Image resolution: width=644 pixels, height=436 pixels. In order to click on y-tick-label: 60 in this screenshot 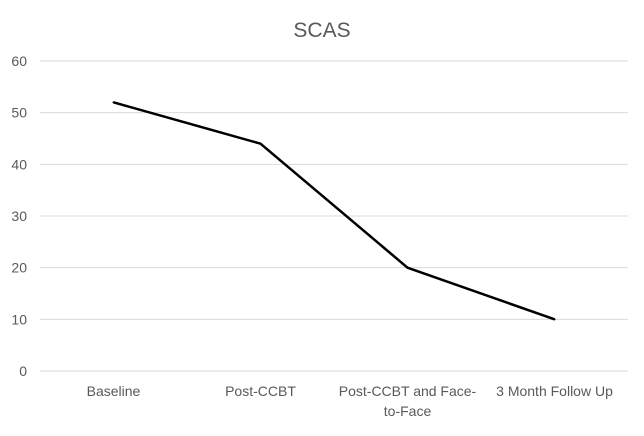, I will do `click(19, 61)`.